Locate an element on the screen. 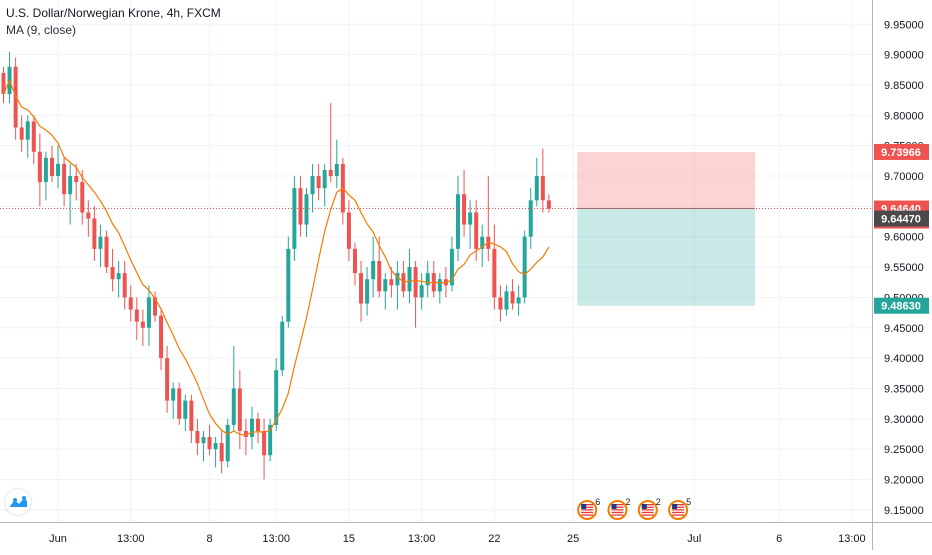 This screenshot has width=932, height=555. event-flag-icon: 6 is located at coordinates (588, 508).